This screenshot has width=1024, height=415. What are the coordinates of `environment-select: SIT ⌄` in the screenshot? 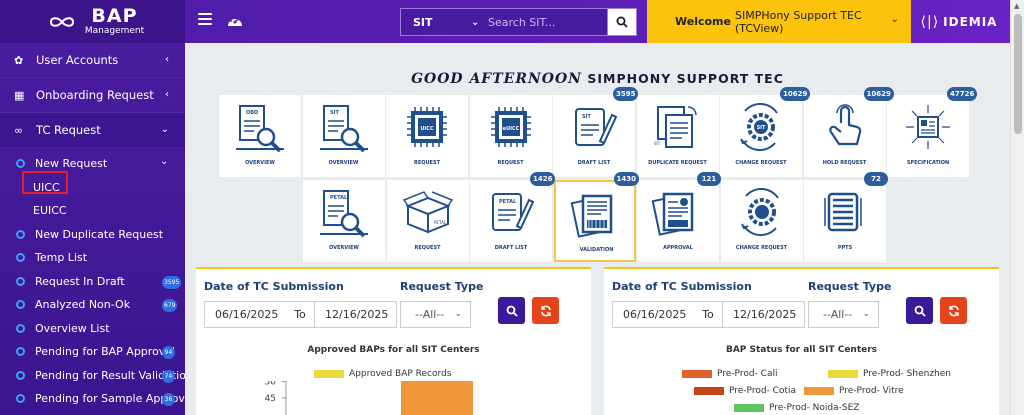 It's located at (439, 22).